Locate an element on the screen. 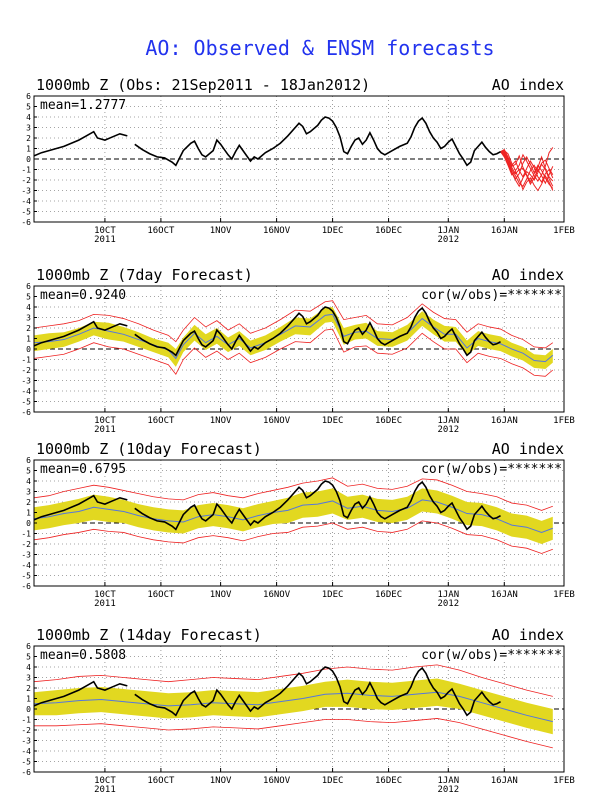 The width and height of the screenshot is (600, 800). x-tick-label: 10CT is located at coordinates (105, 231).